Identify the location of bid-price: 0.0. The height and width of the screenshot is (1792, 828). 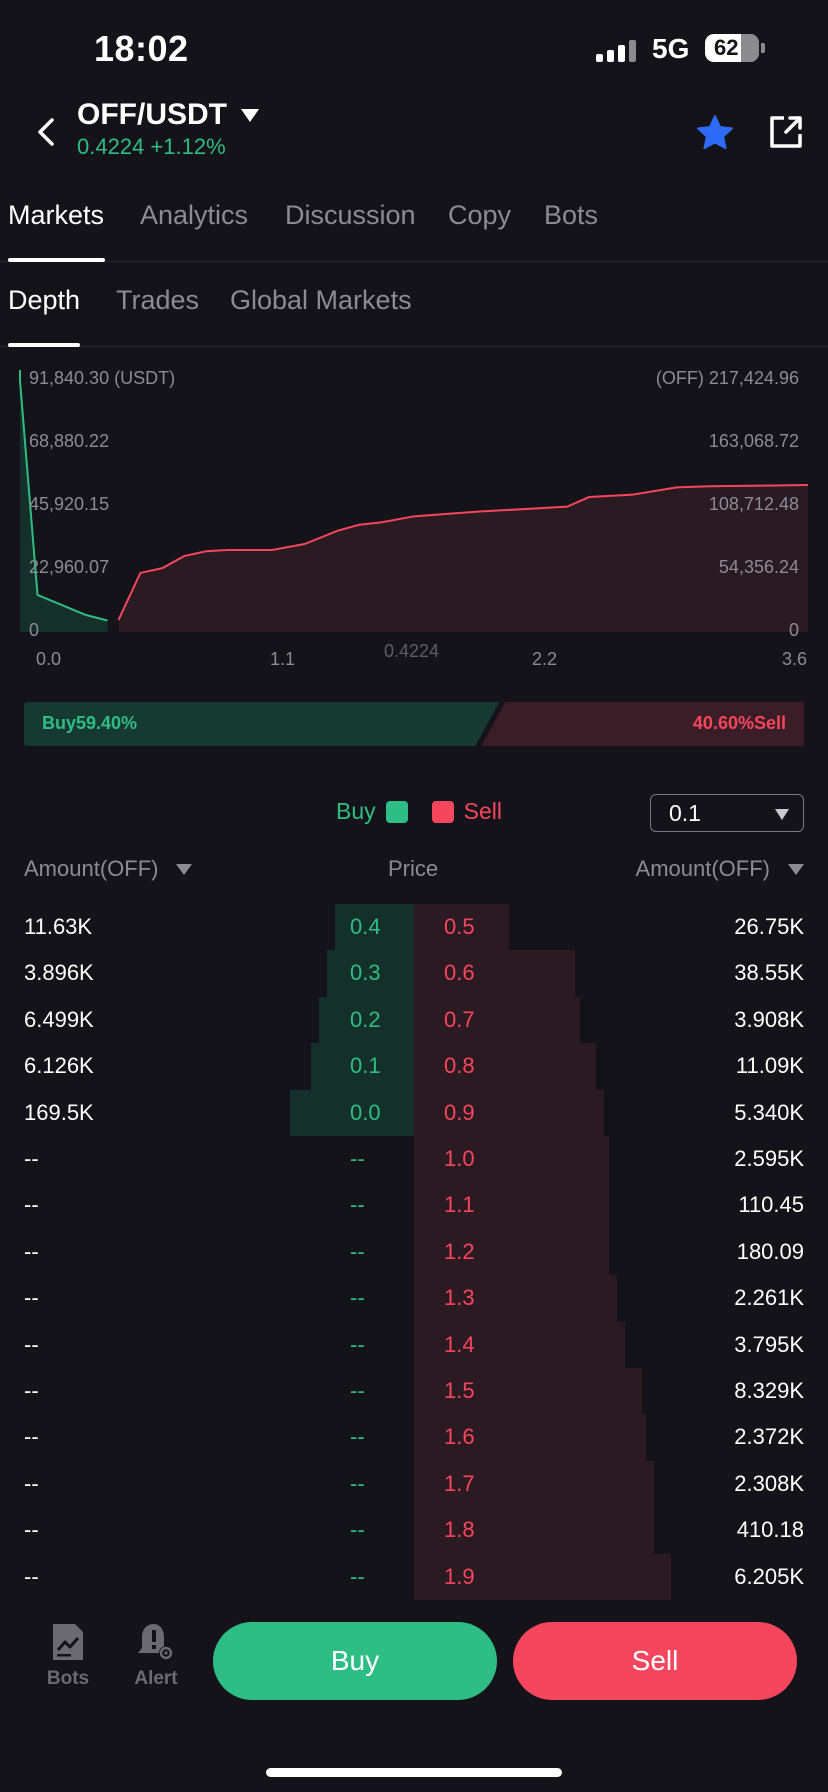
(365, 1112).